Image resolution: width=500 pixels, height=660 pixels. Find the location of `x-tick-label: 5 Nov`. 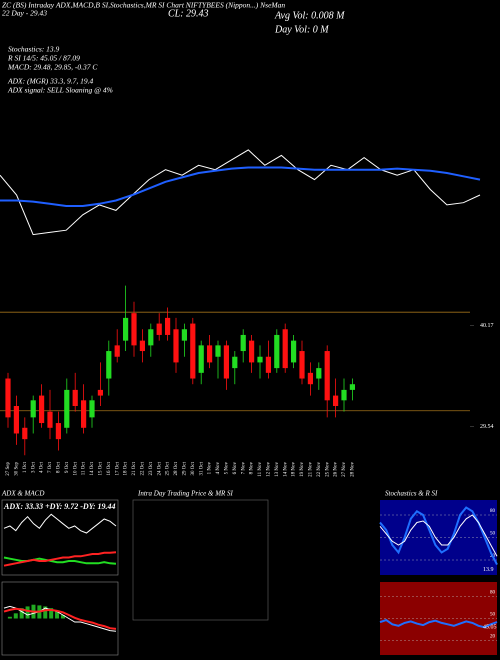

x-tick-label: 5 Nov is located at coordinates (227, 468).